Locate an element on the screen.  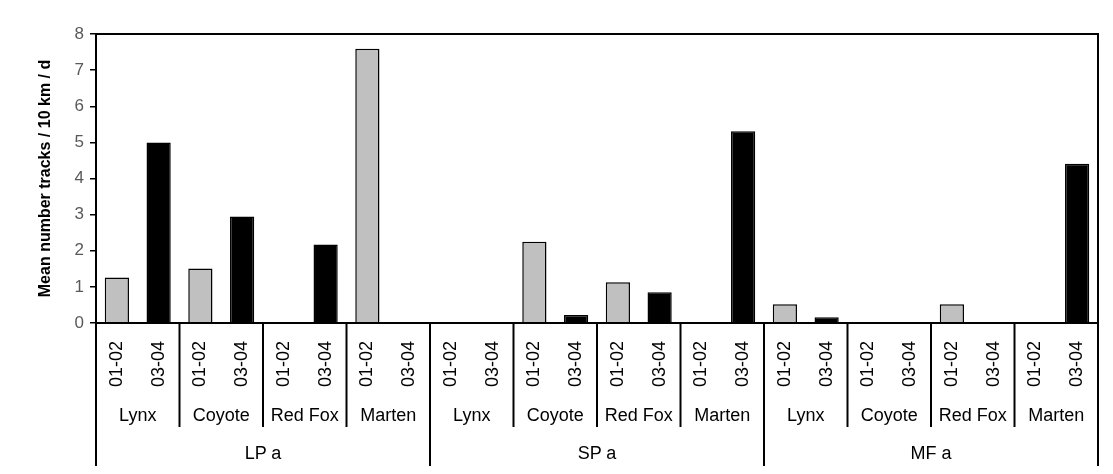
text: SP a is located at coordinates (597, 452).